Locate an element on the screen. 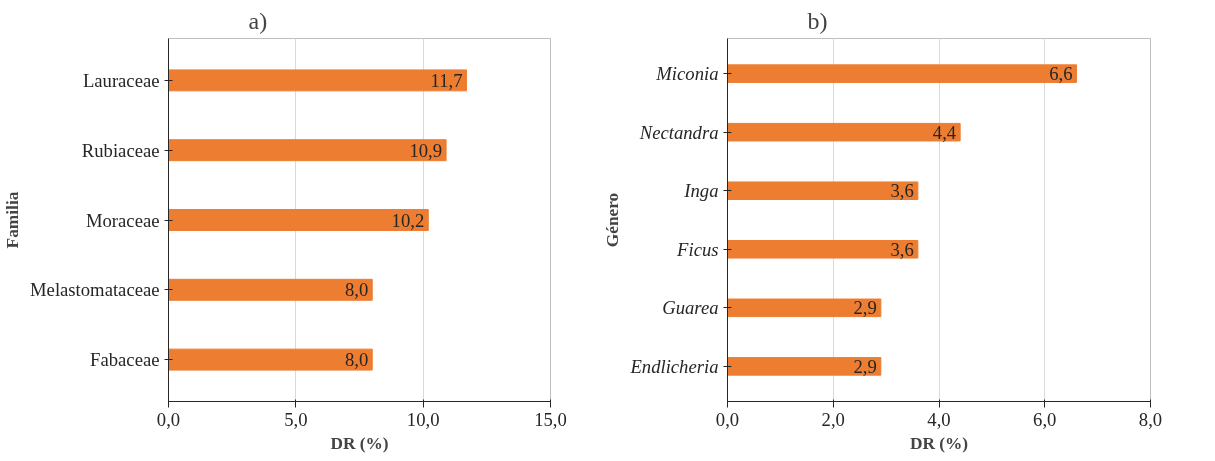  y-tick-label: Guarea is located at coordinates (690, 308).